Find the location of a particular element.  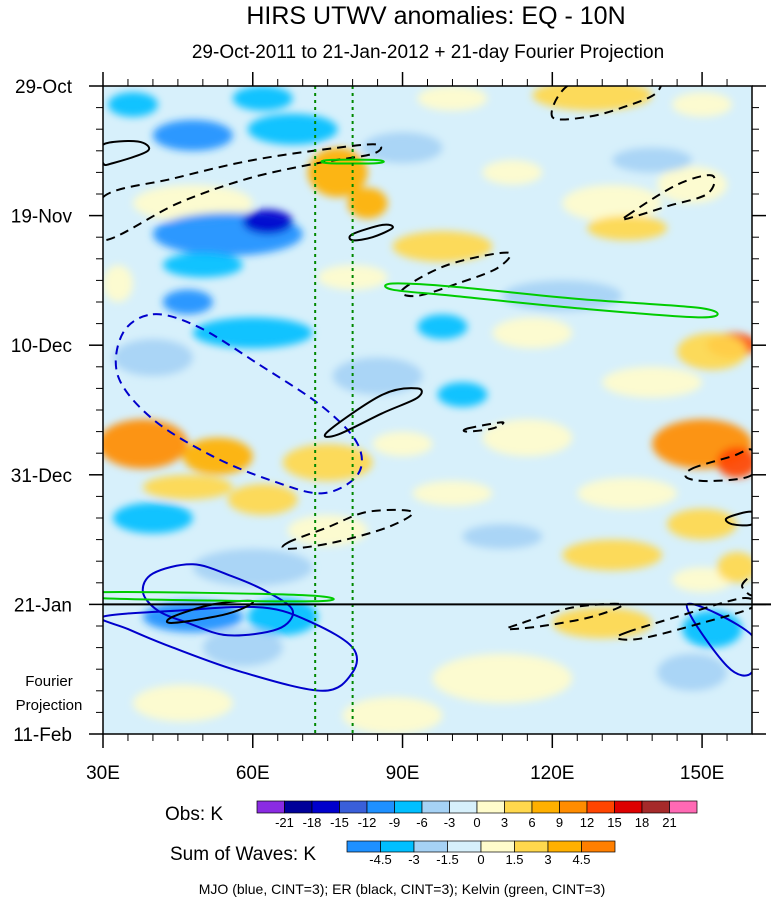

colorbar-tick-label: -12 is located at coordinates (367, 822).